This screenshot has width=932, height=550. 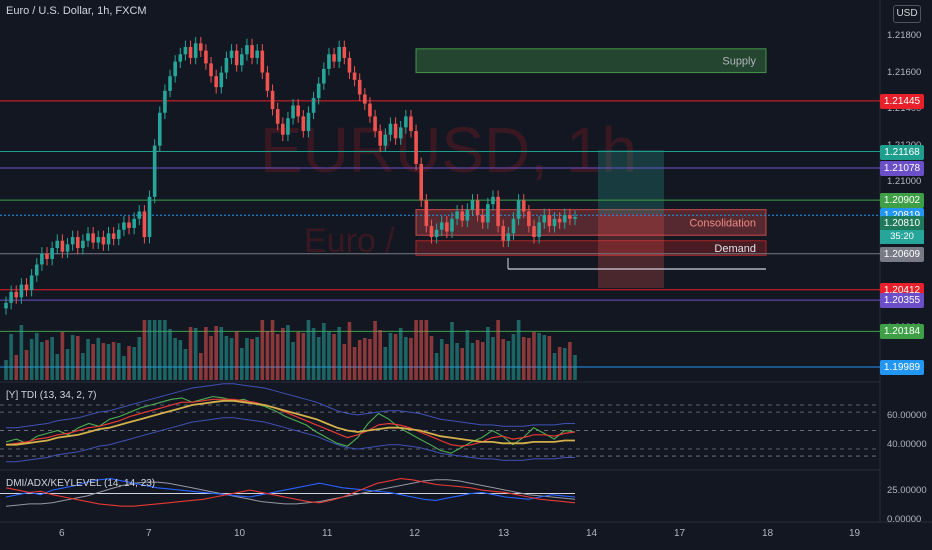 What do you see at coordinates (902, 301) in the screenshot?
I see `level-price-tag: 1.20355` at bounding box center [902, 301].